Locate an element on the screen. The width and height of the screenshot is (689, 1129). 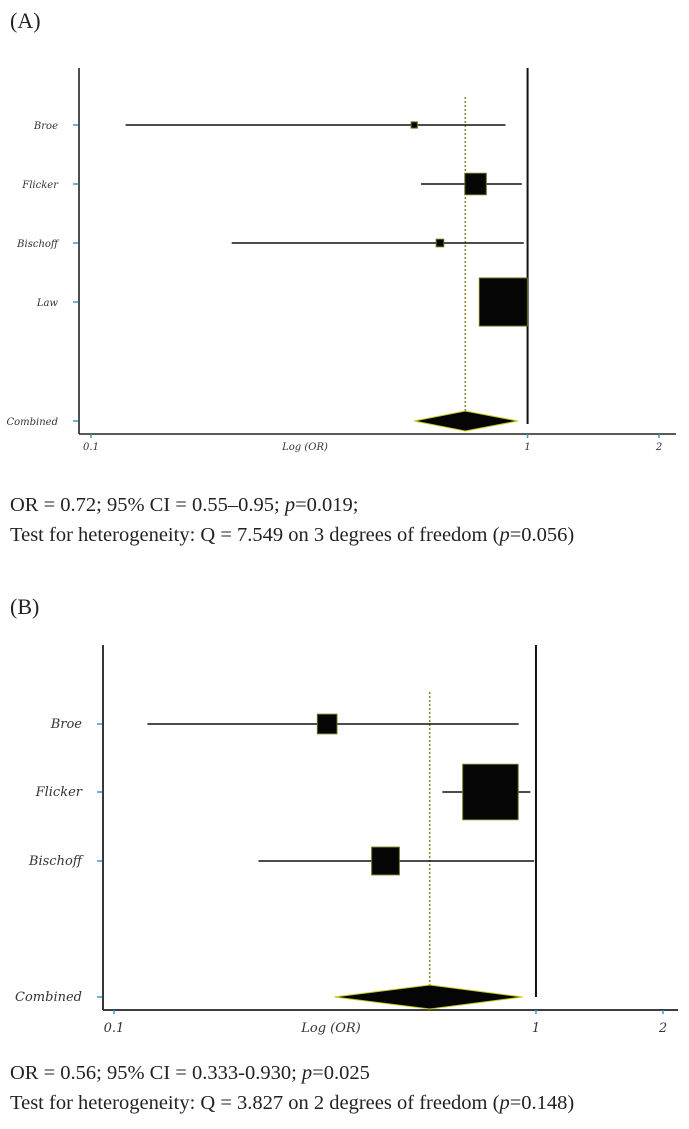
pa-weight-box-flicker is located at coordinates (475, 184).